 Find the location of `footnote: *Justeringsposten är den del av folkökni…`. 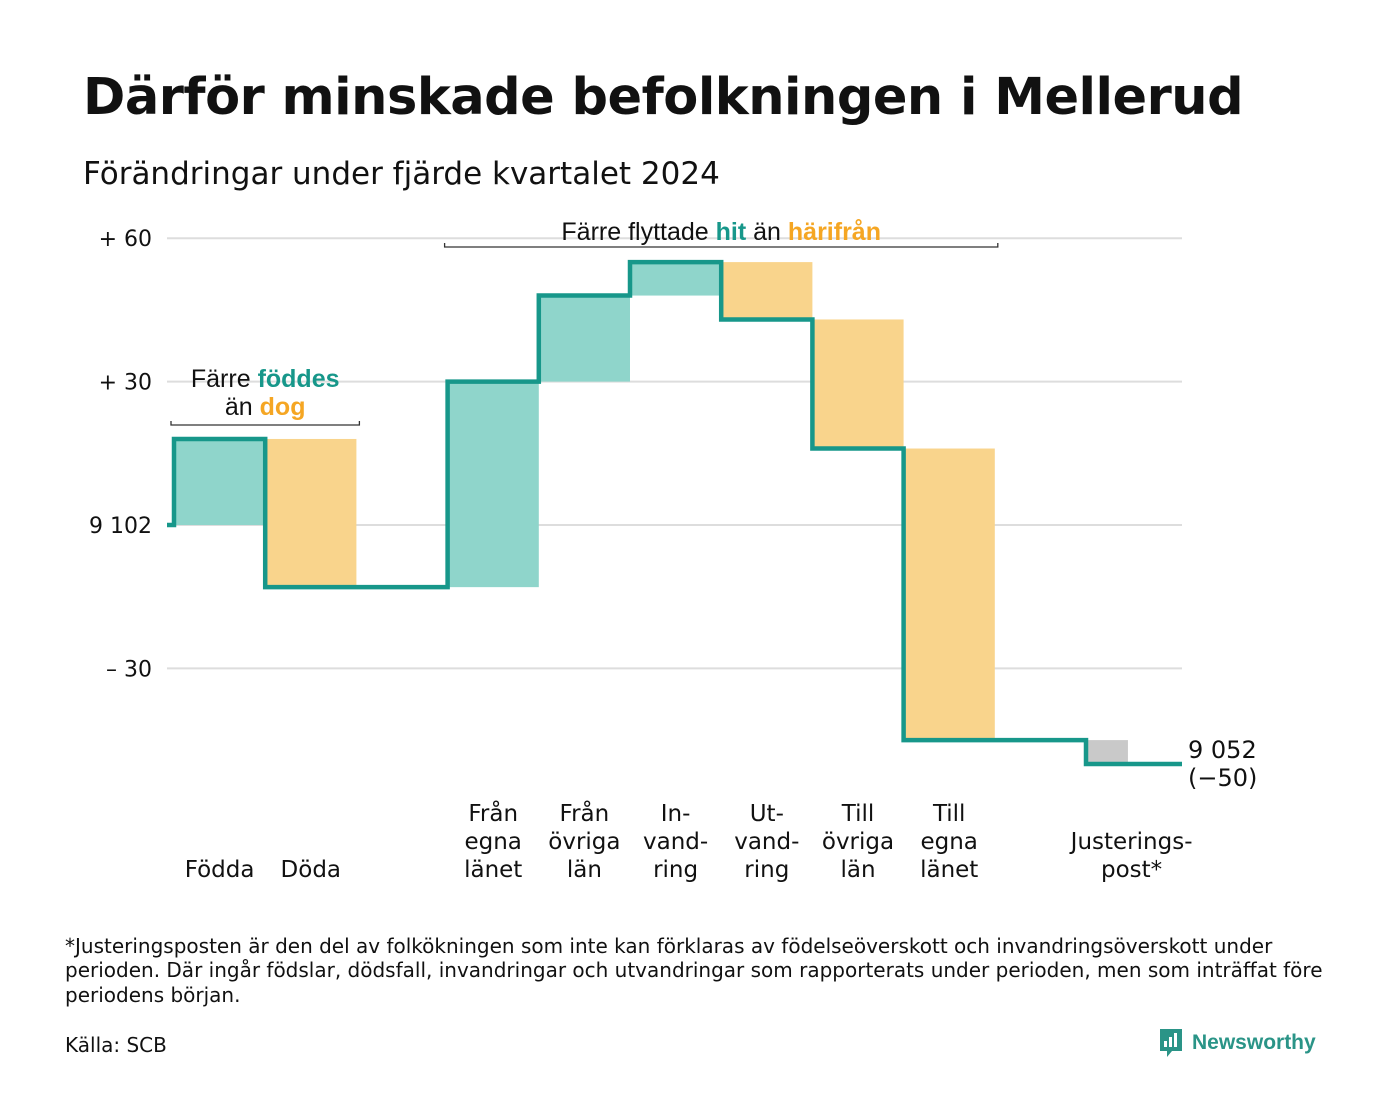

footnote: *Justeringsposten är den del av folkökni… is located at coordinates (694, 970).